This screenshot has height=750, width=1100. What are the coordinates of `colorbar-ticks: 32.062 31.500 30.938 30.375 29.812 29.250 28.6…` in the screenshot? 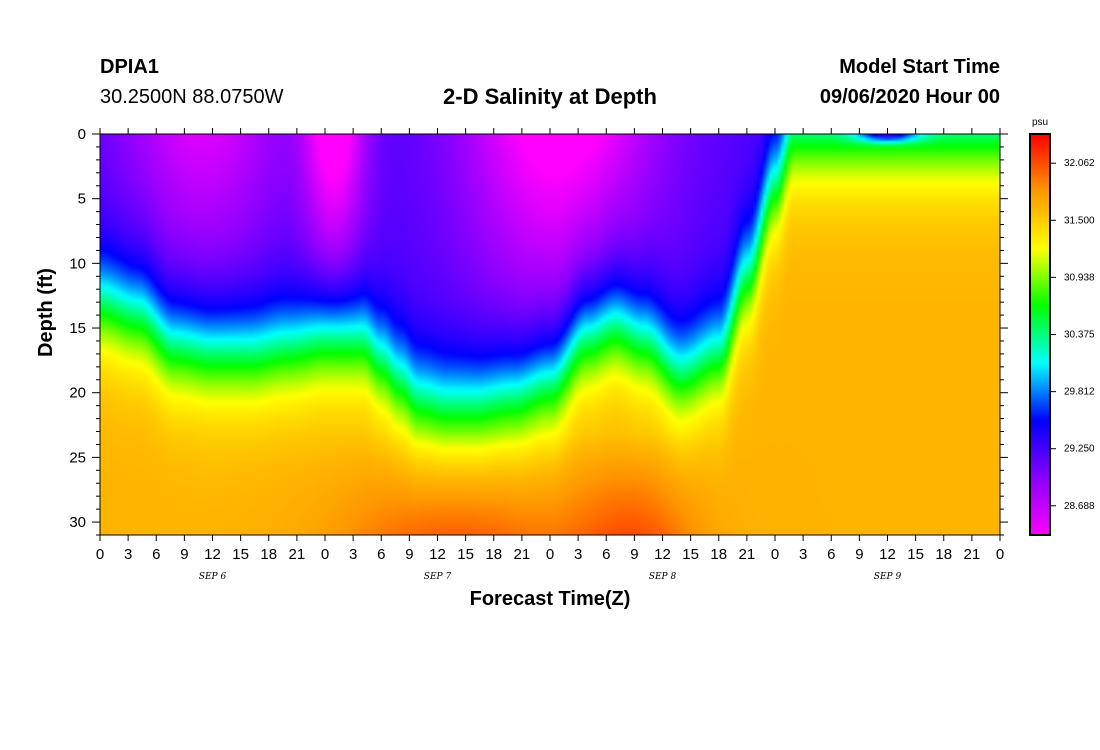 It's located at (1072, 335).